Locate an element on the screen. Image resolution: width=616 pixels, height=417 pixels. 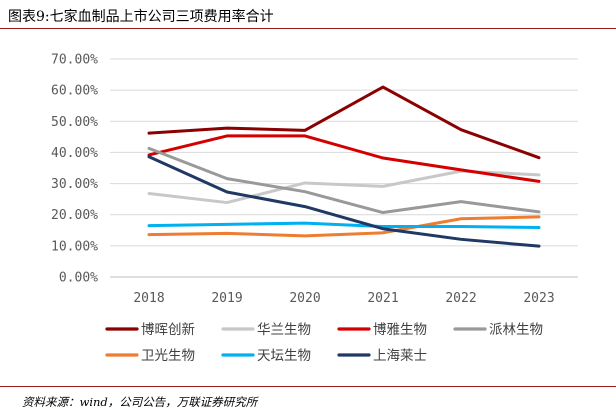
top-rule is located at coordinates (308, 28).